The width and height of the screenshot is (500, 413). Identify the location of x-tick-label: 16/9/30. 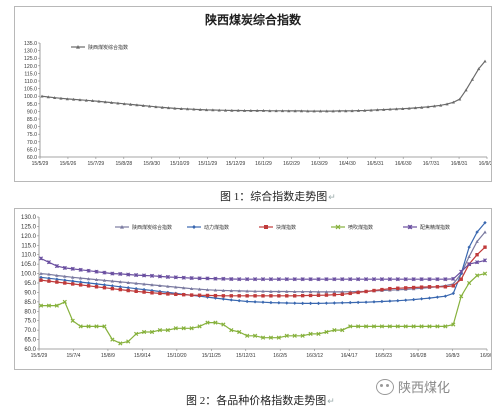
(485, 164).